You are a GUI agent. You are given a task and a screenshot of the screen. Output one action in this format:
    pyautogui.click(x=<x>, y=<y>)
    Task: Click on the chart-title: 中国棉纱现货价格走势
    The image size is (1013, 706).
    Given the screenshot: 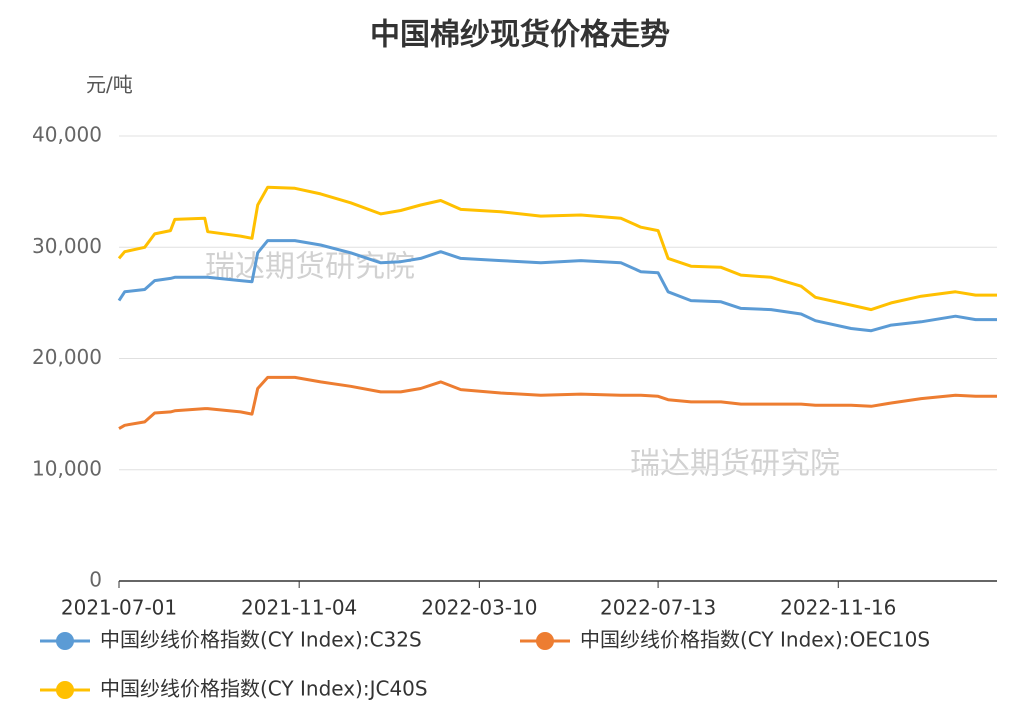 What is the action you would take?
    pyautogui.click(x=520, y=35)
    